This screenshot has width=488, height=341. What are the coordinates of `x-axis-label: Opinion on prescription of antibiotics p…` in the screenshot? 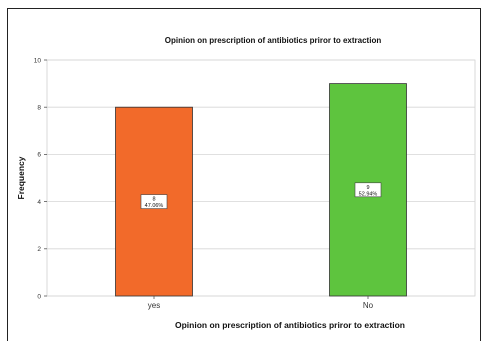 It's located at (290, 325).